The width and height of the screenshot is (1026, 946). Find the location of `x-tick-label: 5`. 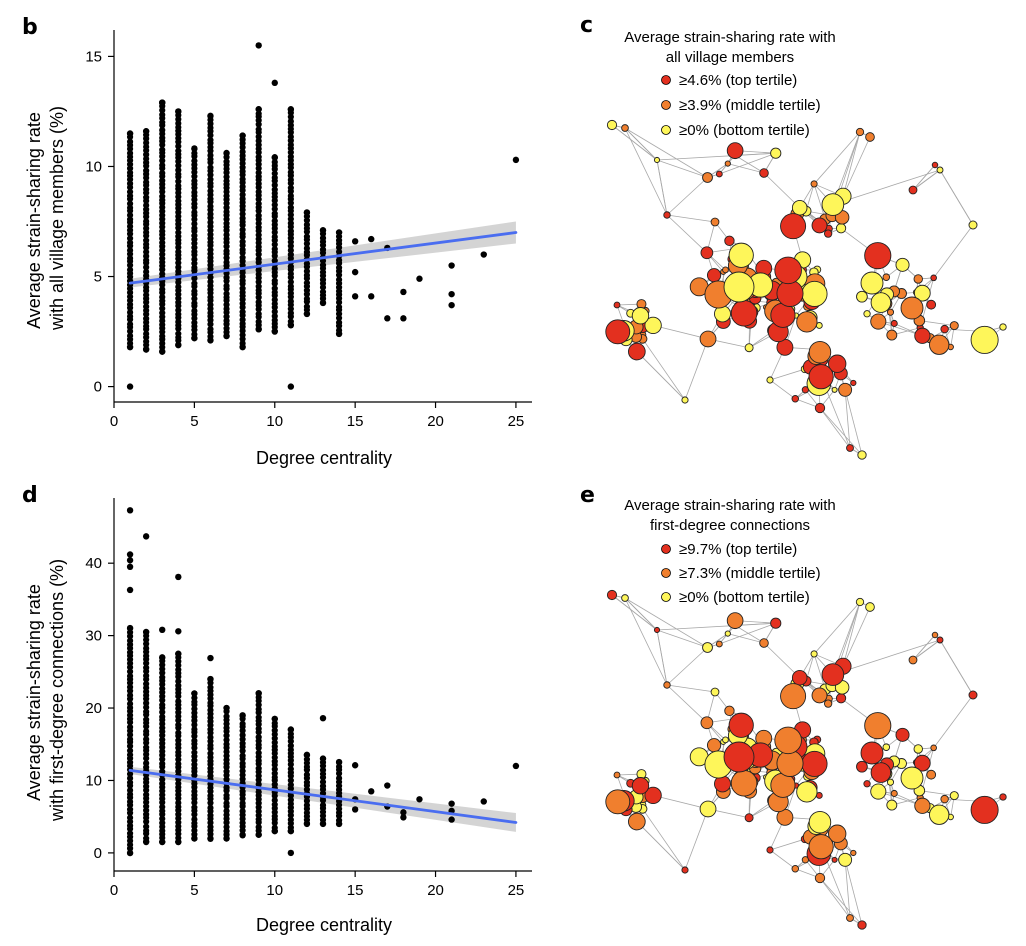

x-tick-label: 5 is located at coordinates (194, 890).